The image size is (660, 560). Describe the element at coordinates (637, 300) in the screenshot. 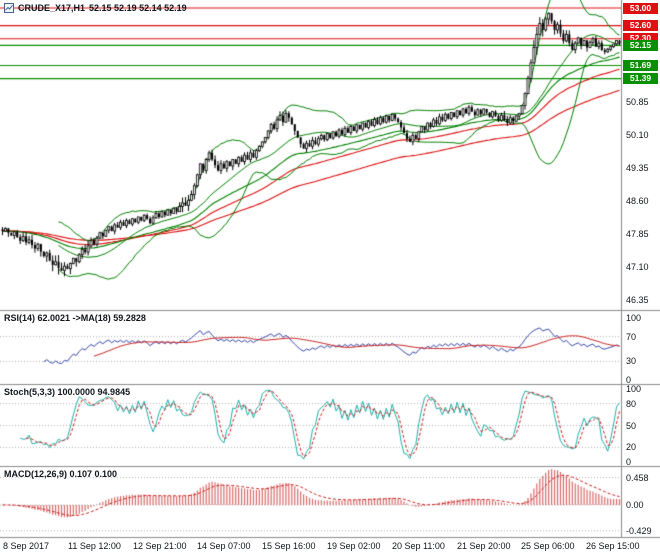

I see `price-tick-label: 46.35` at that location.